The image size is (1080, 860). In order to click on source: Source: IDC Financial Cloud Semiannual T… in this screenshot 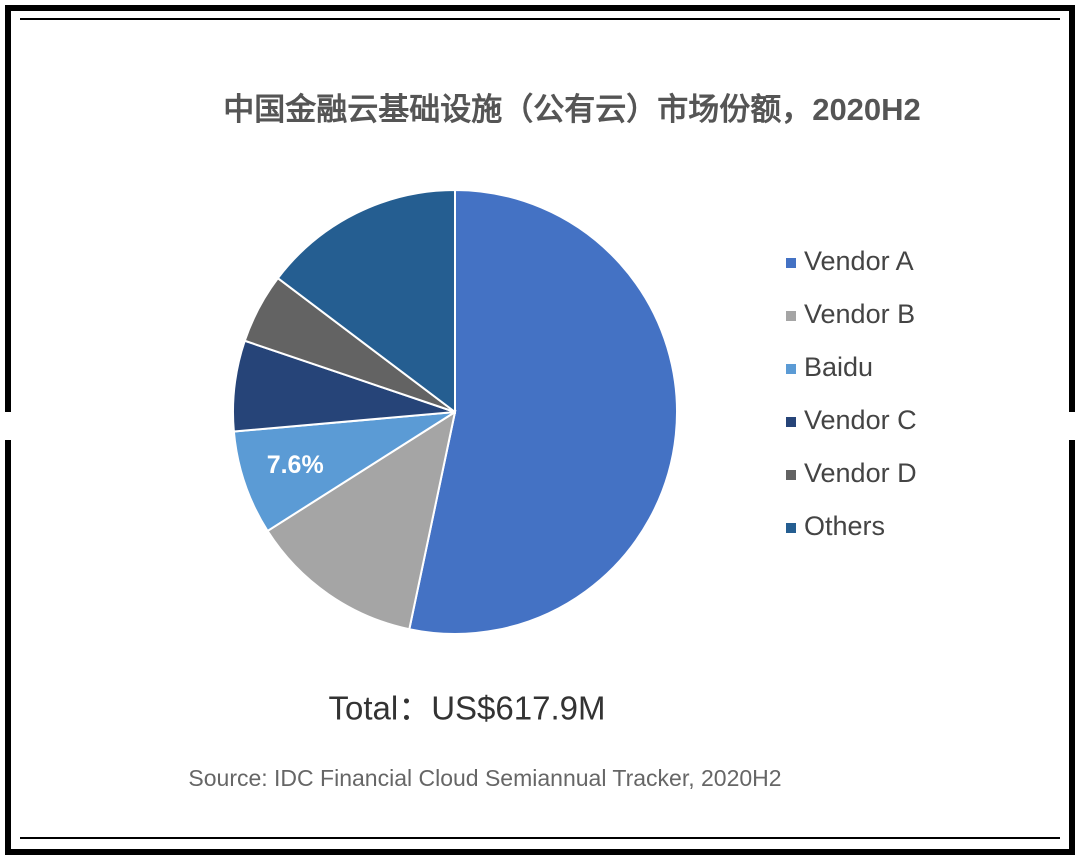, I will do `click(484, 778)`.